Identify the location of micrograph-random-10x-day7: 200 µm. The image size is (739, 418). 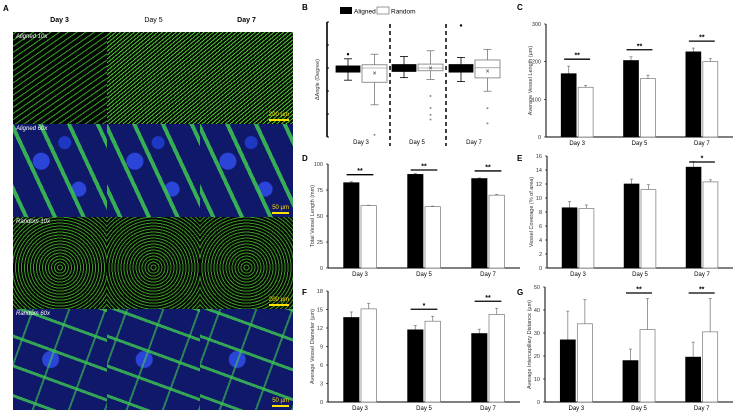
(246, 263).